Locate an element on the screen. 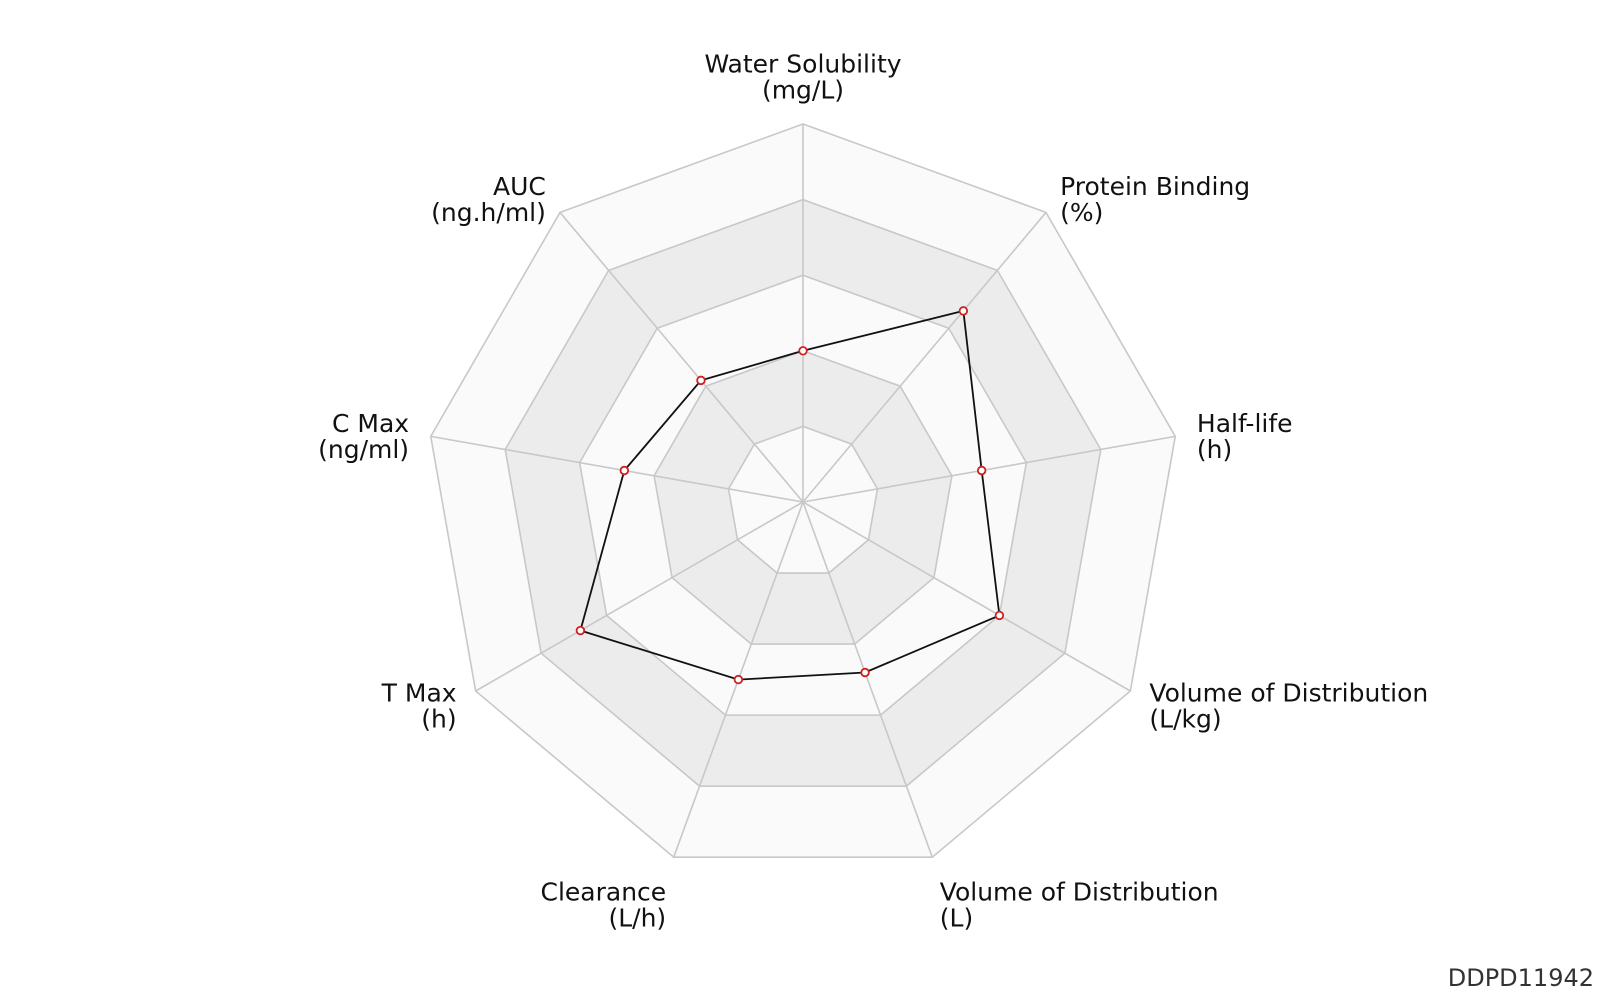 This screenshot has height=1000, width=1600. axis-label-3: Volume of Distribution is located at coordinates (1288, 692).